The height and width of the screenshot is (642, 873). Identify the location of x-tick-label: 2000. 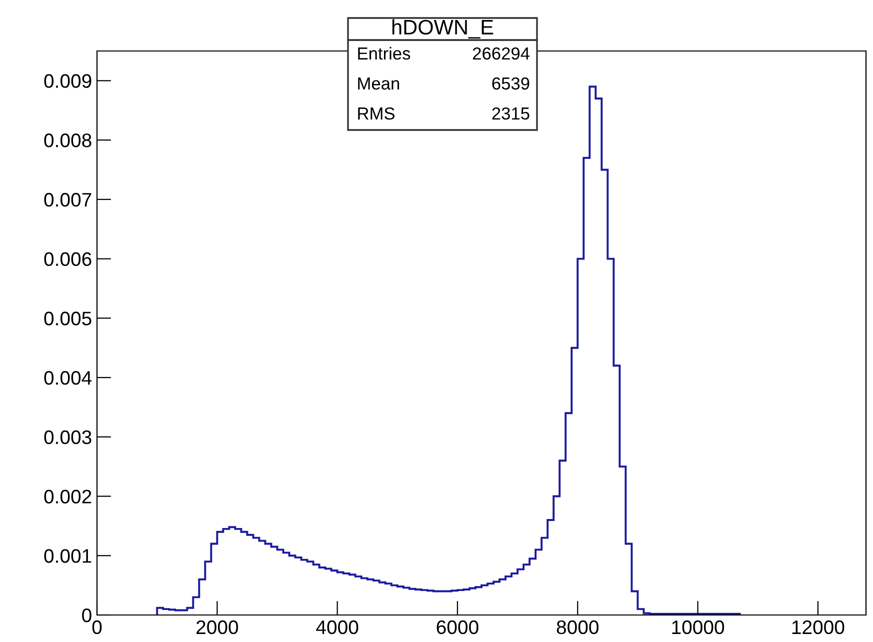
(217, 627).